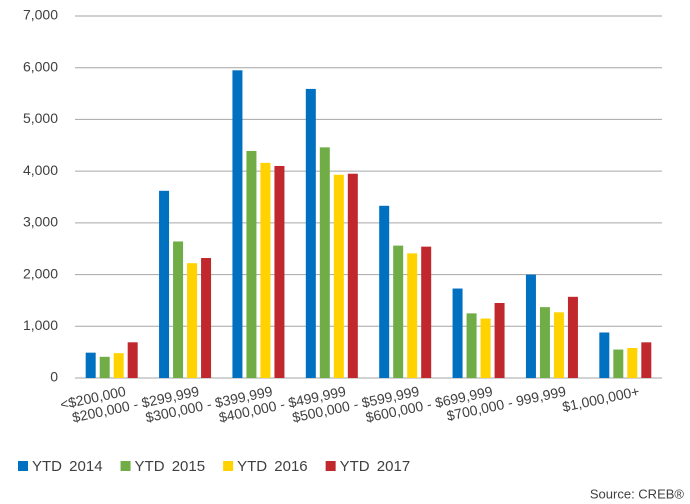 This screenshot has width=690, height=504. I want to click on y-tick-label: 1,000, so click(40, 325).